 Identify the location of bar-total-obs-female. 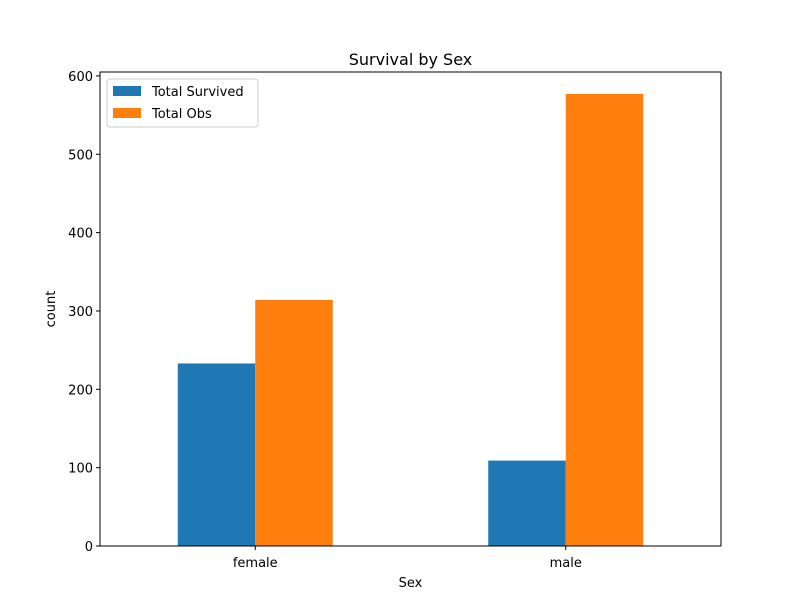
(294, 422).